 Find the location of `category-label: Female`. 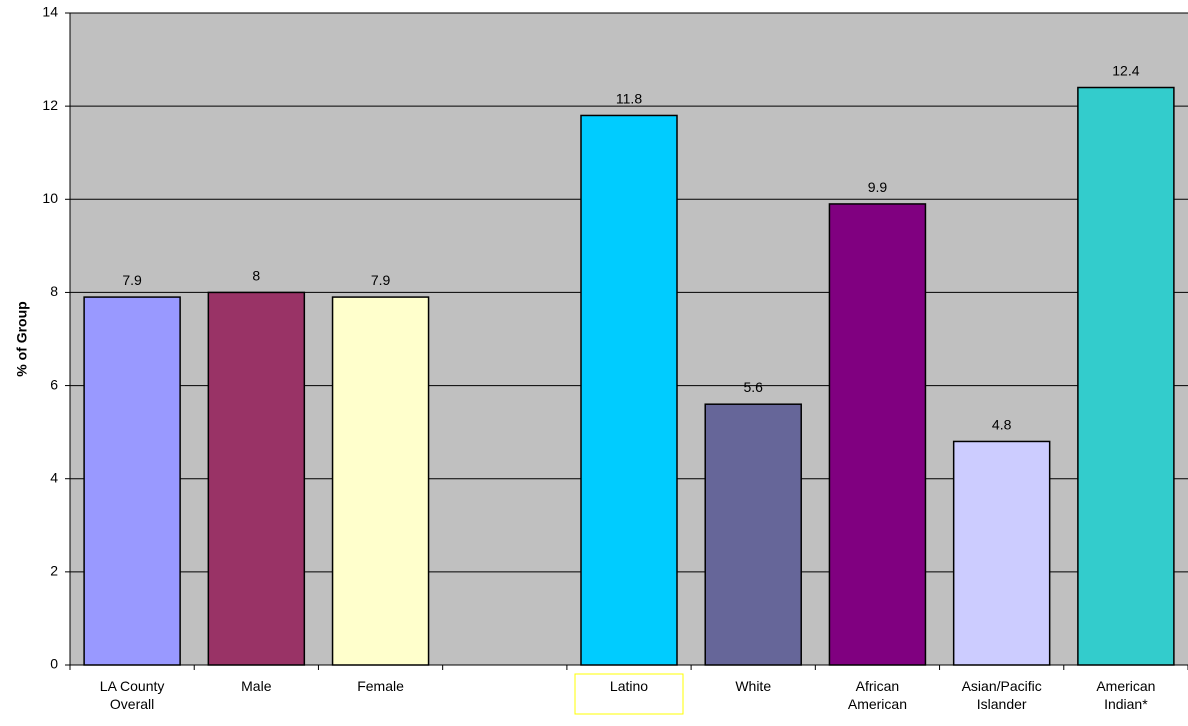

category-label: Female is located at coordinates (380, 686).